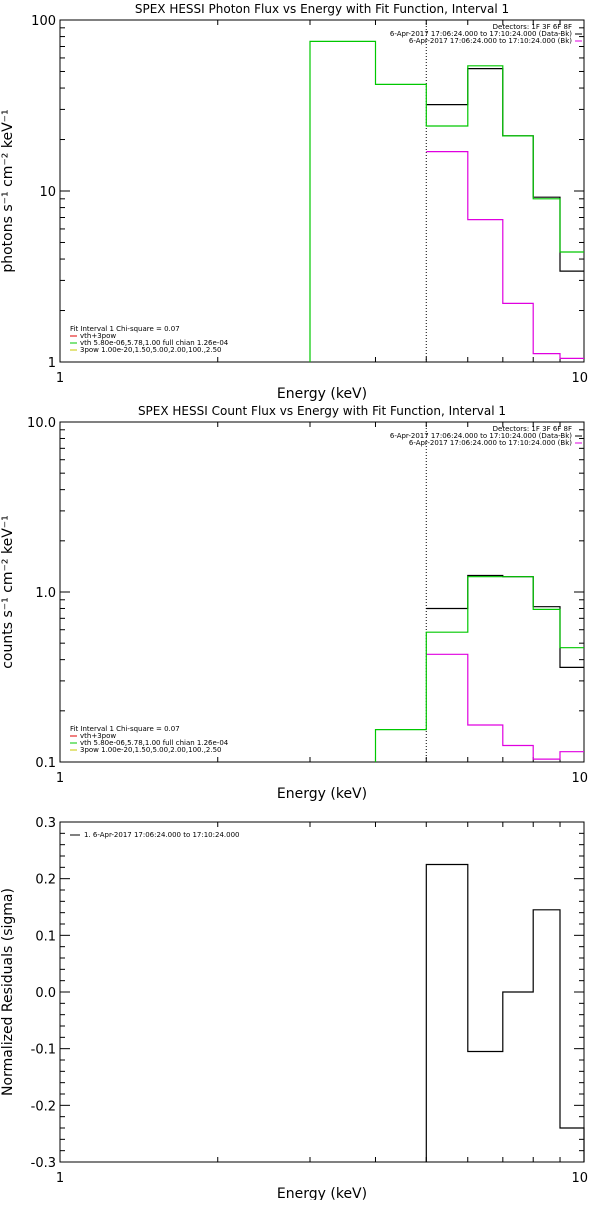  What do you see at coordinates (47, 192) in the screenshot?
I see `y-tick-label: 10` at bounding box center [47, 192].